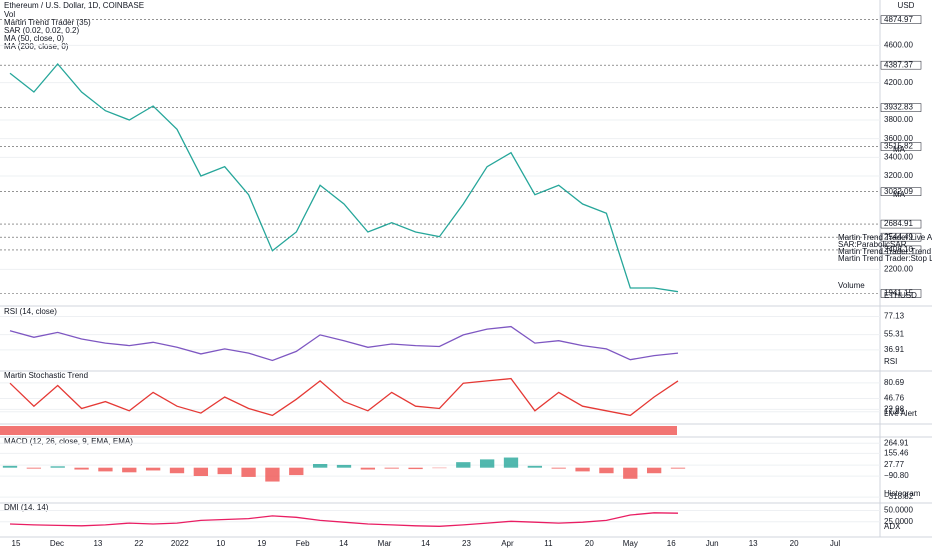  Describe the element at coordinates (894, 349) in the screenshot. I see `y-tick-label: 36.91` at that location.